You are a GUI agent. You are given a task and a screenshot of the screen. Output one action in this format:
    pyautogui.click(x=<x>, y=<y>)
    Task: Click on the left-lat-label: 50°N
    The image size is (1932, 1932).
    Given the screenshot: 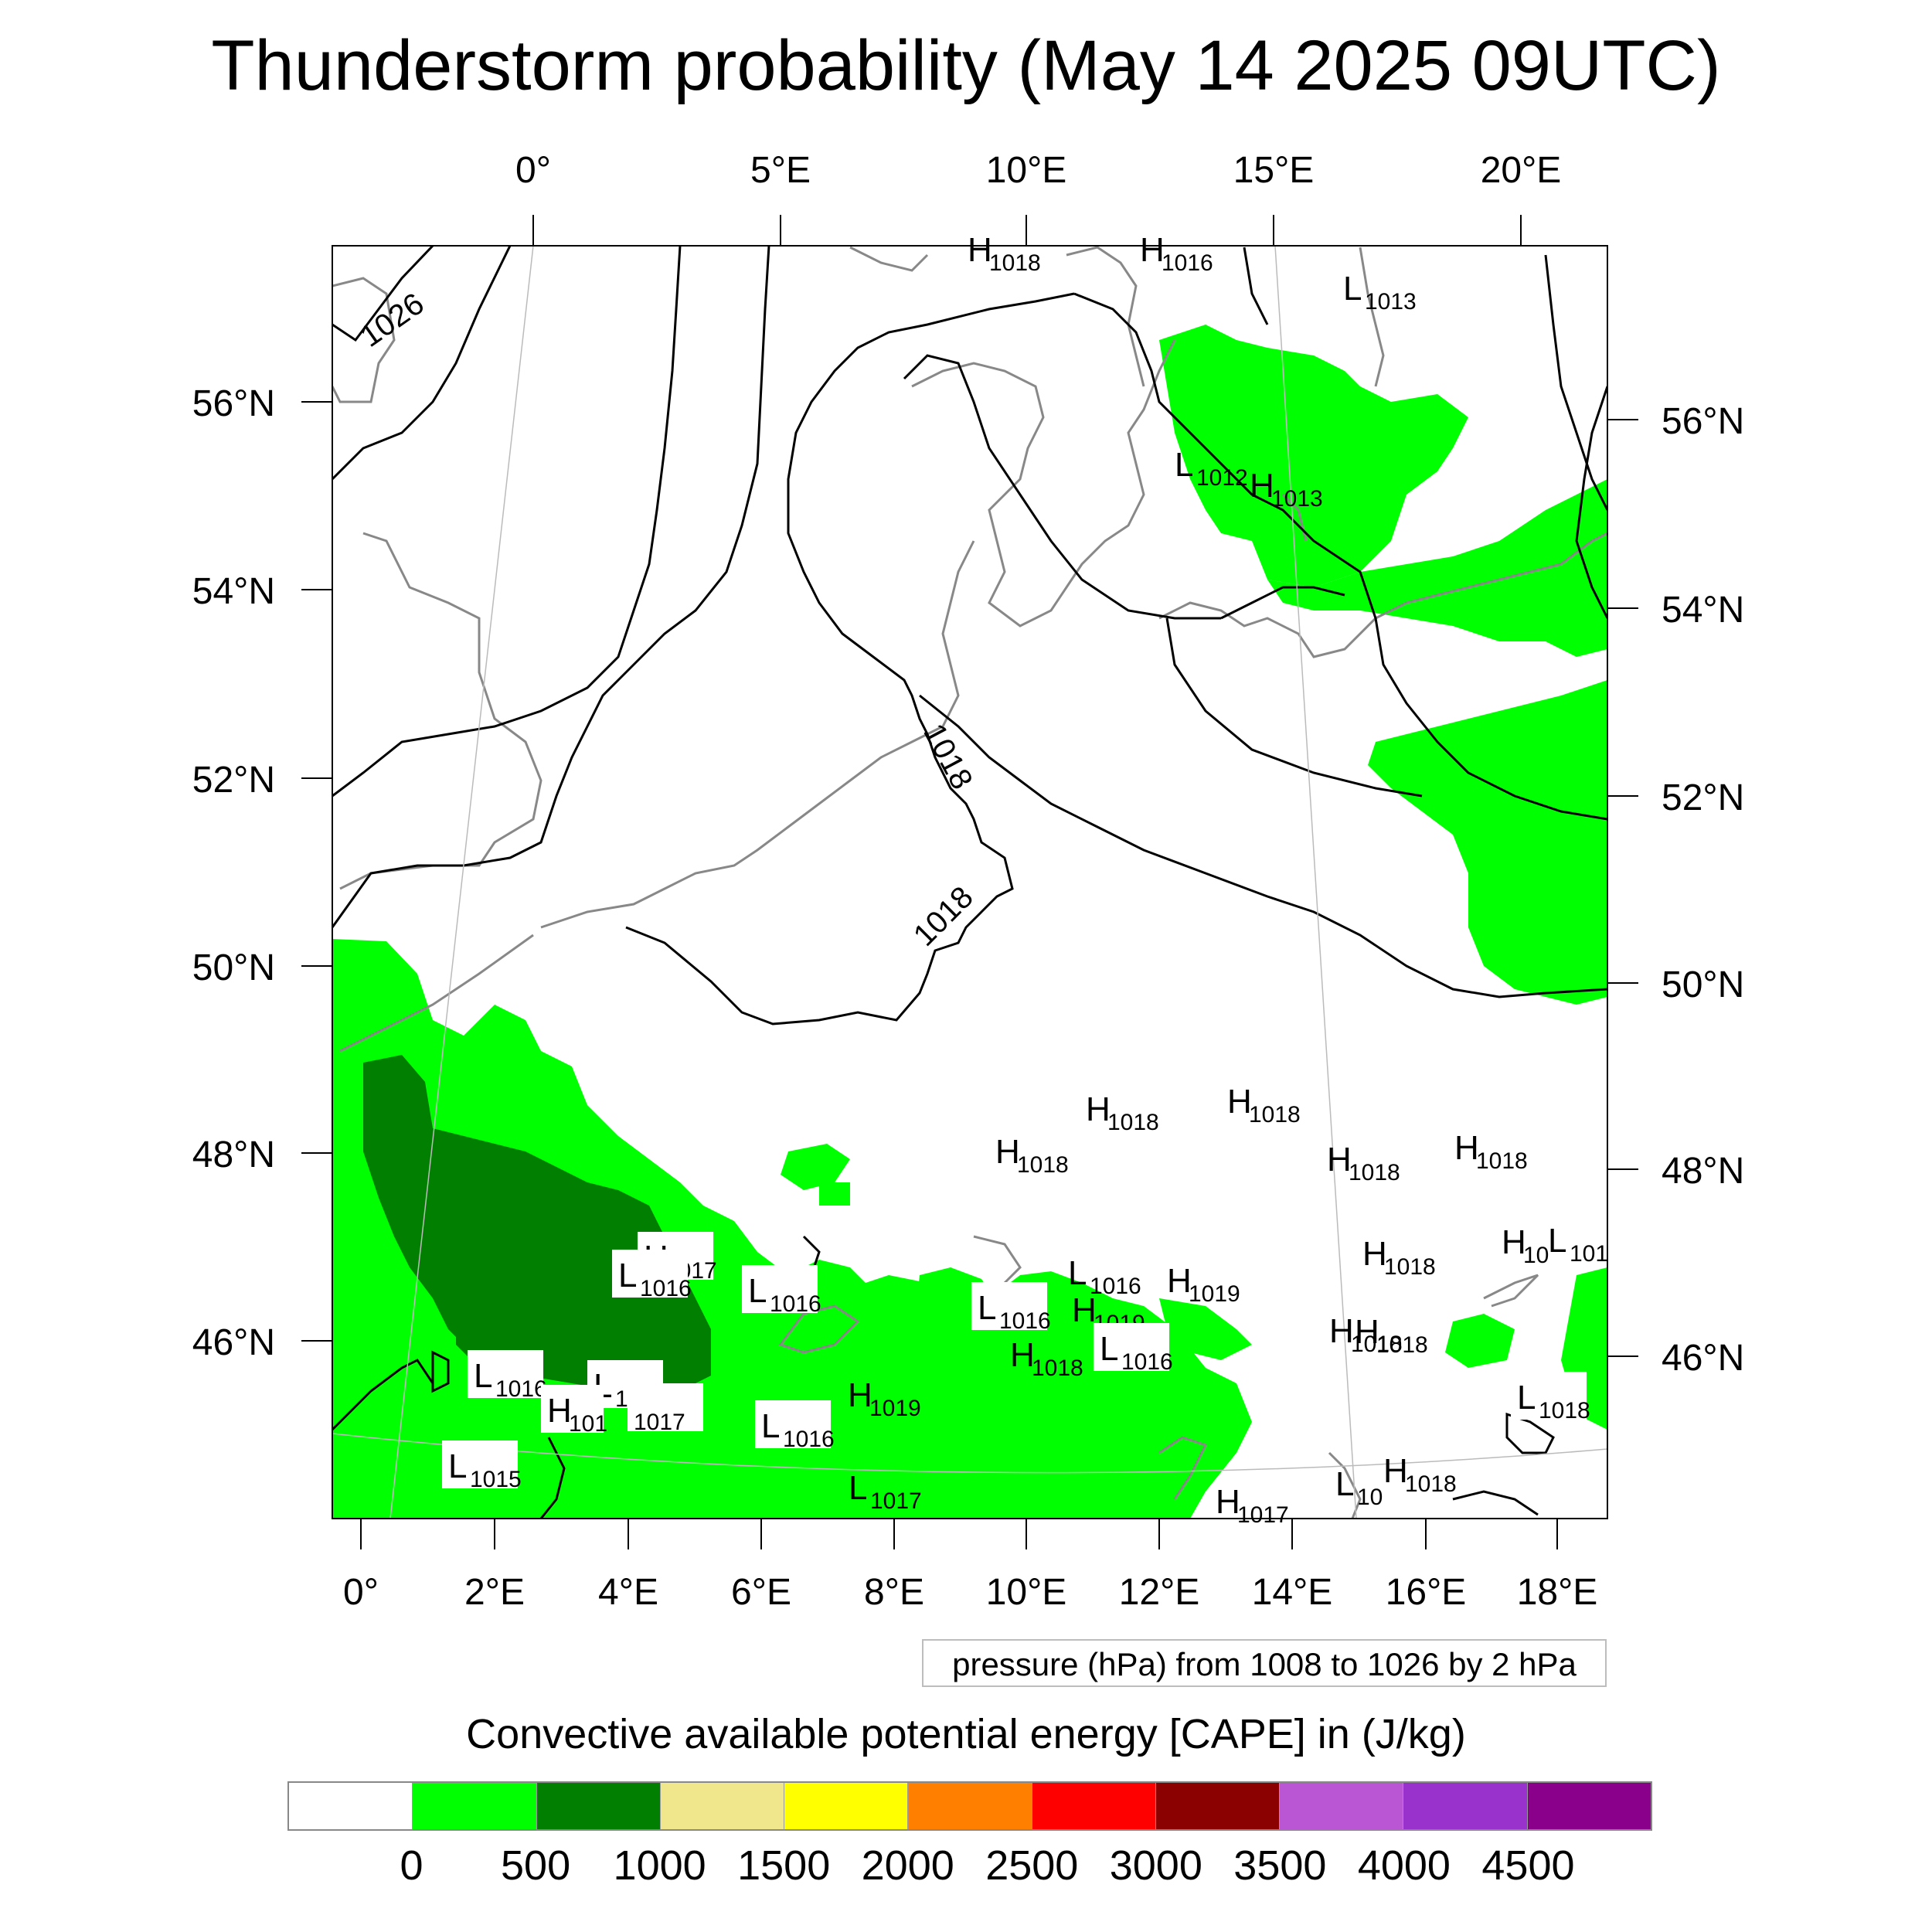 What is the action you would take?
    pyautogui.click(x=234, y=968)
    